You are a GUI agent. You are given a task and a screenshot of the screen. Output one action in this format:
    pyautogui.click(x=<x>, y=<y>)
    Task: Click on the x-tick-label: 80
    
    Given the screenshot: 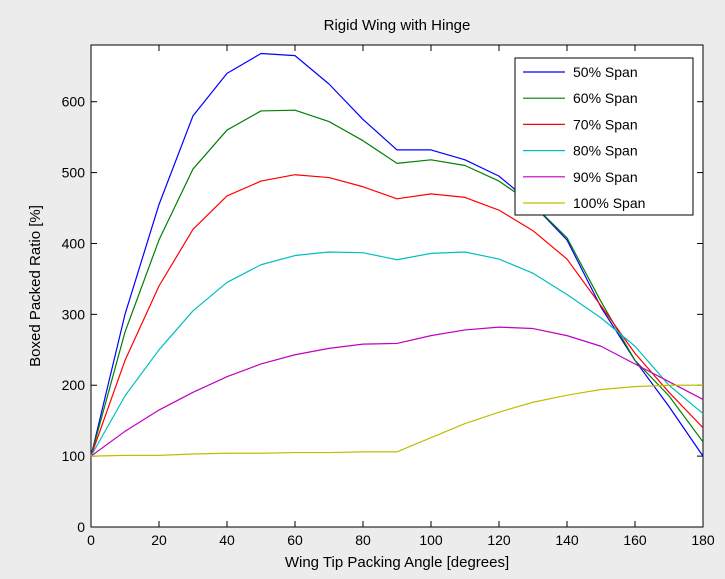 What is the action you would take?
    pyautogui.click(x=363, y=540)
    